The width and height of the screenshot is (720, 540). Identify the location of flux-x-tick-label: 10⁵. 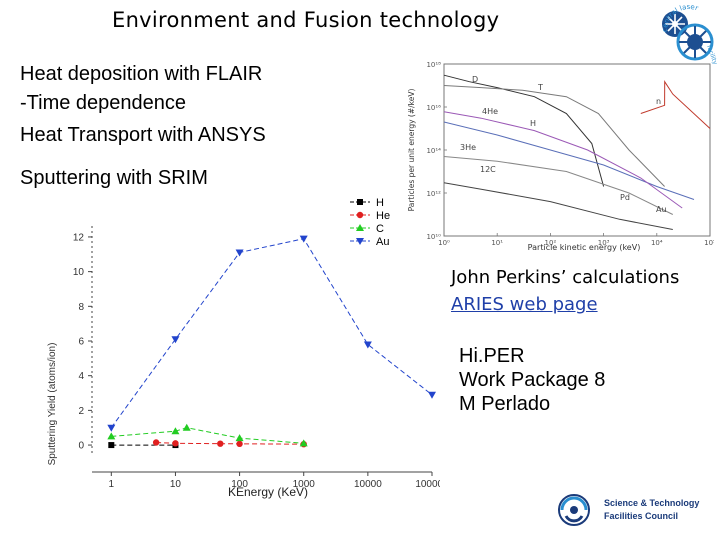
(709, 243).